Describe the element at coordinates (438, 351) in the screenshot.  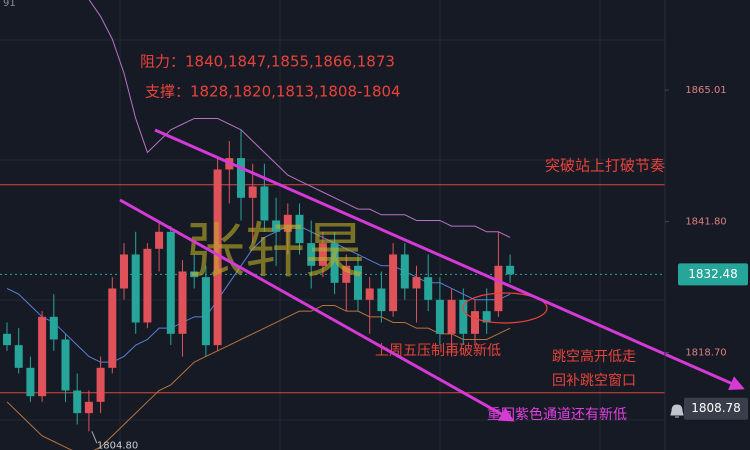
I see `annotation: 上周五压制再破新低` at that location.